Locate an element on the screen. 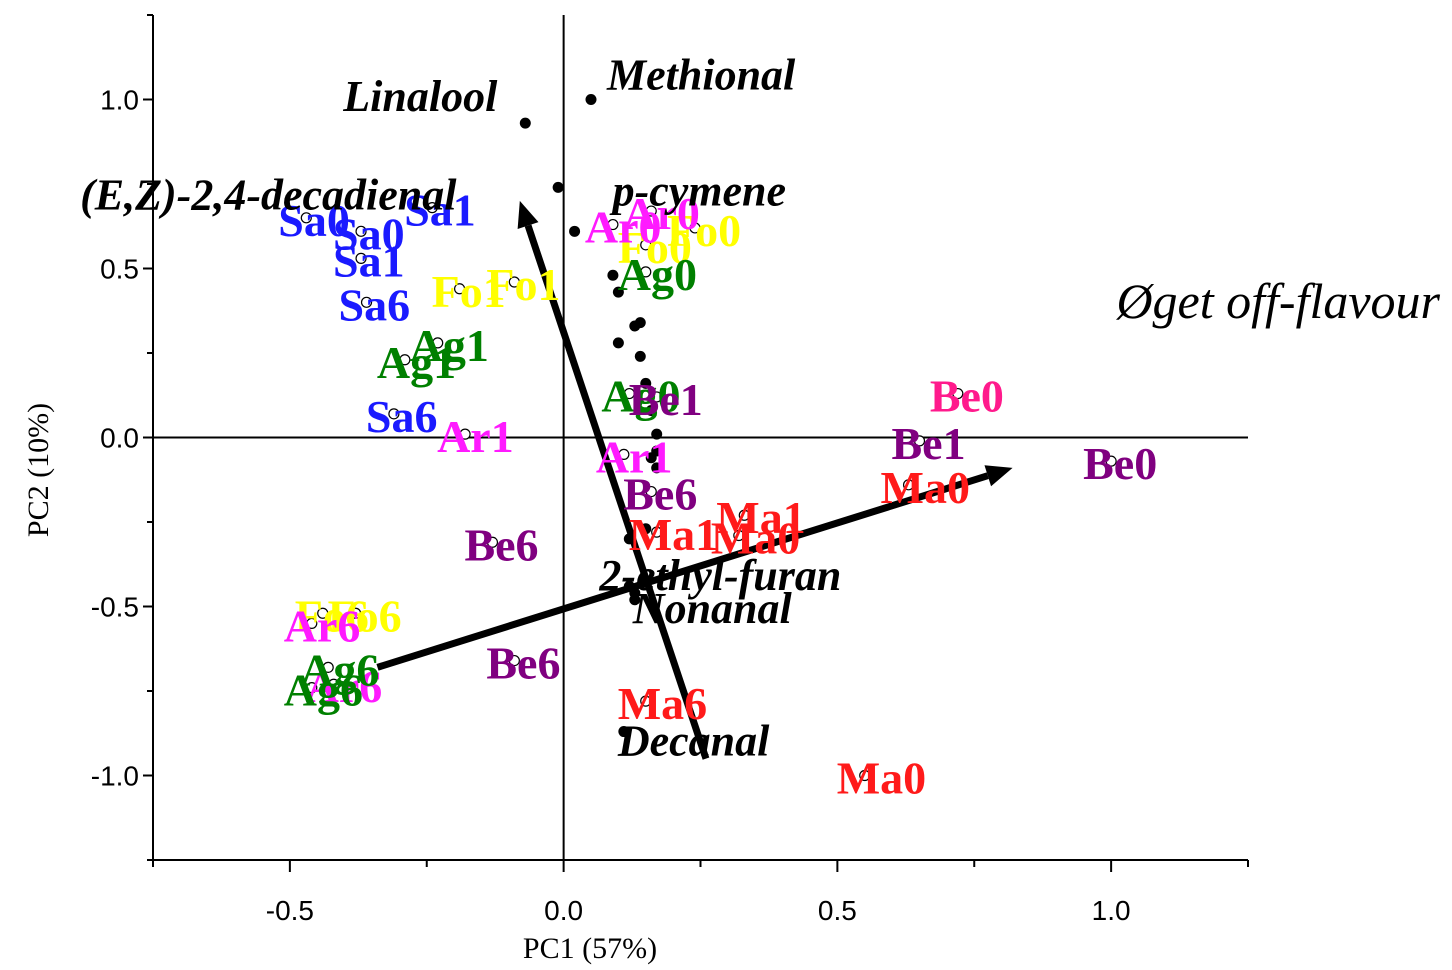 This screenshot has width=1452, height=970. compound-label: 2-ethyl-furan is located at coordinates (719, 575).